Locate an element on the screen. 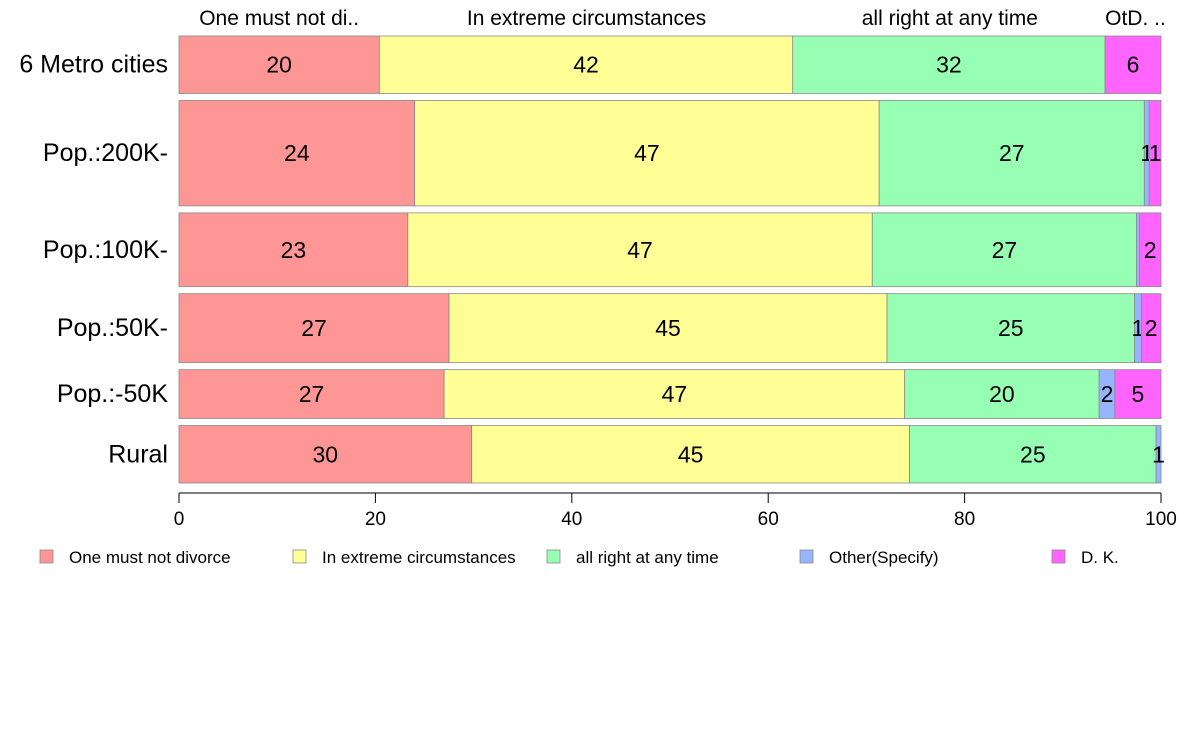 The image size is (1188, 736). data-label-in-extreme-circumstances-pop-50k: 45 is located at coordinates (668, 328).